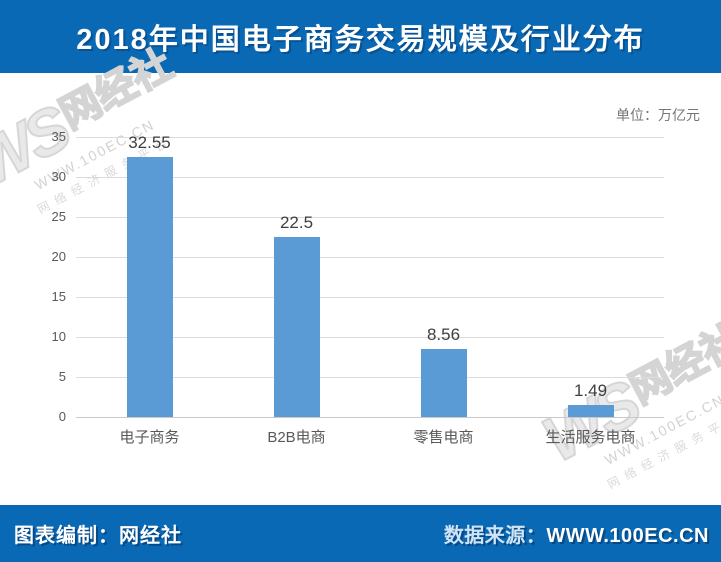 This screenshot has height=562, width=721. I want to click on unit-label: 单位：万亿元, so click(658, 115).